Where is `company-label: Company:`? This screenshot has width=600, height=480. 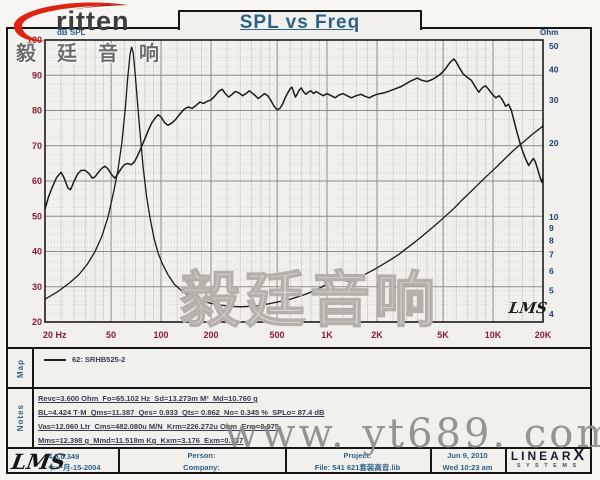 company-label: Company: is located at coordinates (201, 467).